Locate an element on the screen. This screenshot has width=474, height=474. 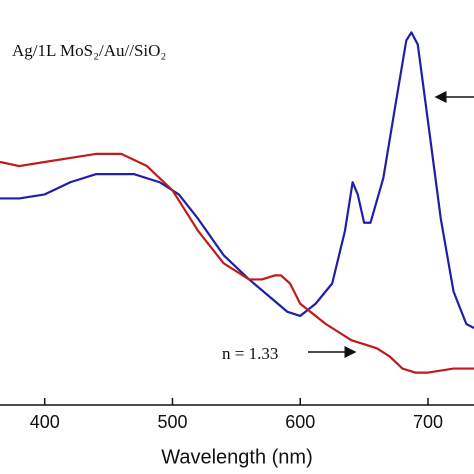
sample-label: Ag/1L MoS₂/Au//SiO₂ is located at coordinates (89, 50).